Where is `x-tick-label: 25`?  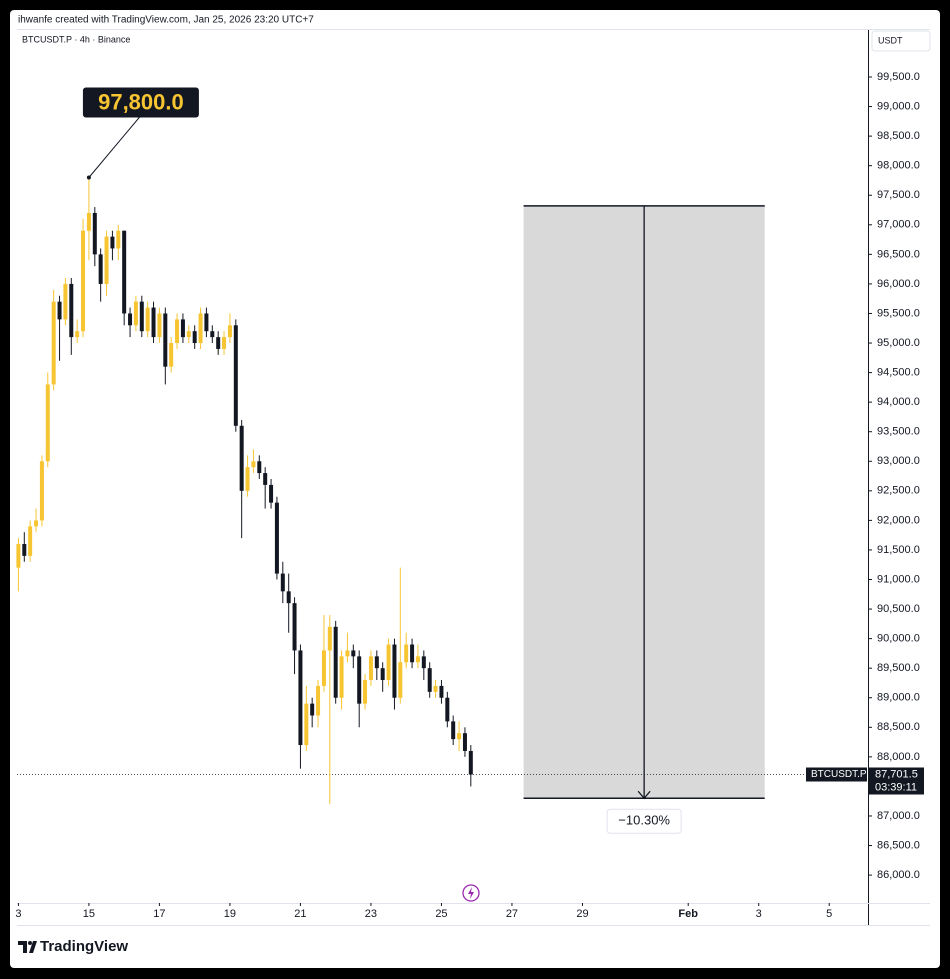
x-tick-label: 25 is located at coordinates (441, 914).